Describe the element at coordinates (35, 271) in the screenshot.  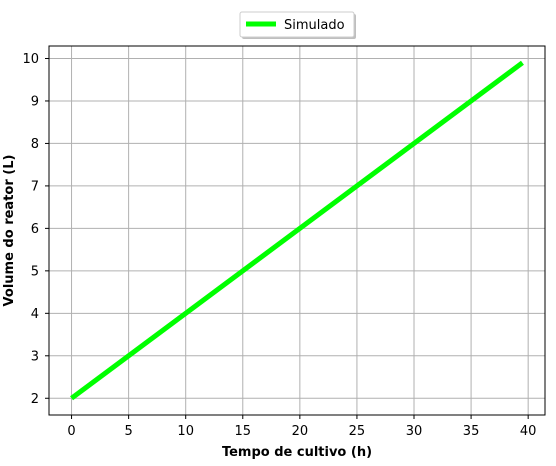
I see `y-tick-label: 5` at that location.